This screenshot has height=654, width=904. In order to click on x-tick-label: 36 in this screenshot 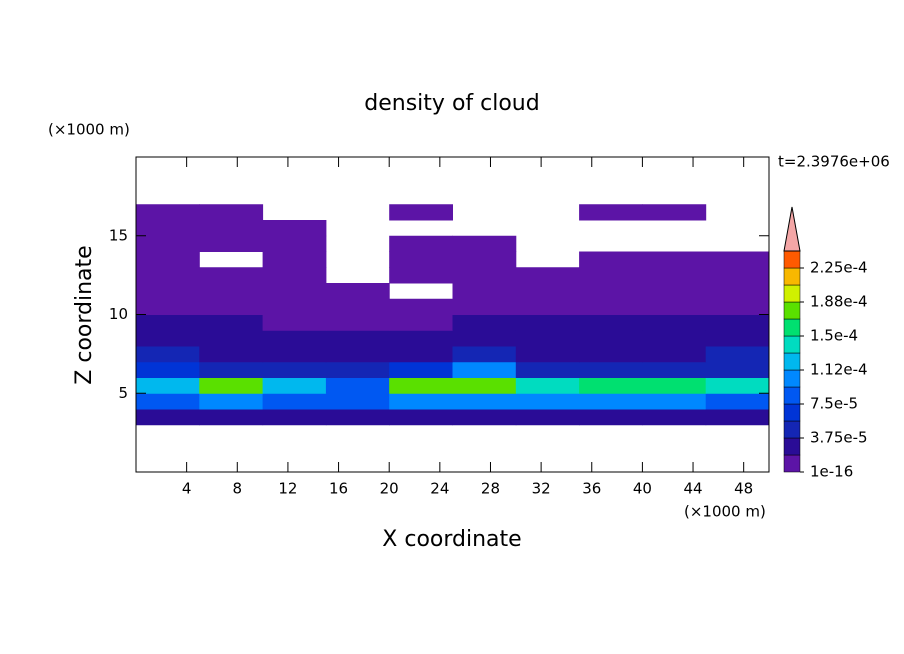, I will do `click(591, 489)`.